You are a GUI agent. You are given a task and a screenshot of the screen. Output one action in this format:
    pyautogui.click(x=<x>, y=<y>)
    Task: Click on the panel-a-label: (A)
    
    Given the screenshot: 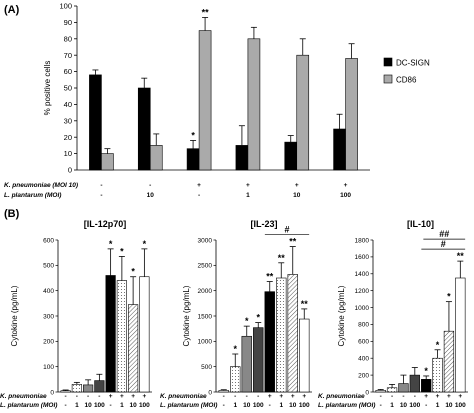 What is the action you would take?
    pyautogui.click(x=12, y=10)
    